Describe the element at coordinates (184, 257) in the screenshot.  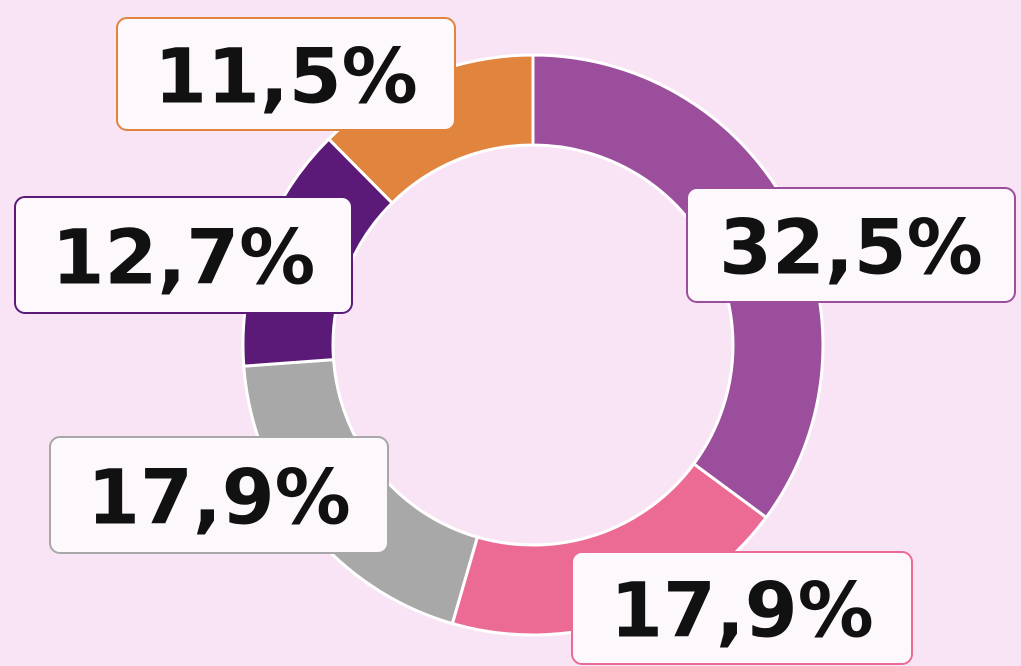
I see `data-label: 12,7%` at that location.